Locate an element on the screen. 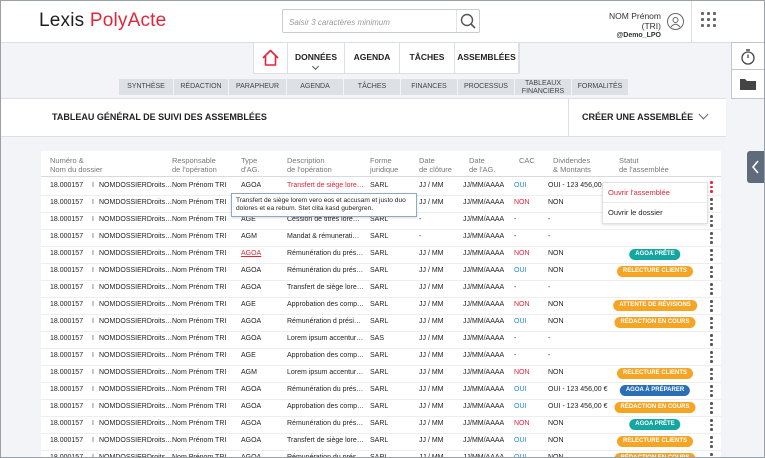 The width and height of the screenshot is (765, 458). open-folder-menu-item: Ouvrir le dossier is located at coordinates (635, 212).